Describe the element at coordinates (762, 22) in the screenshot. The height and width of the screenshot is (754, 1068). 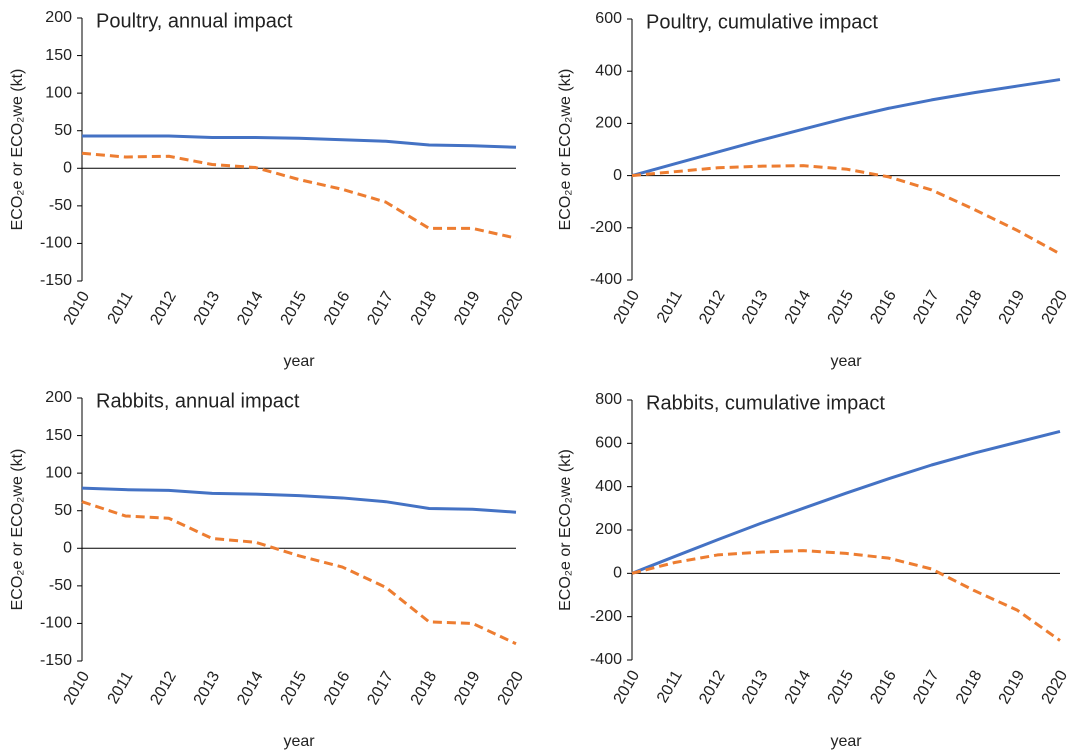
I see `chart-title: Poultry, cumulative impact` at that location.